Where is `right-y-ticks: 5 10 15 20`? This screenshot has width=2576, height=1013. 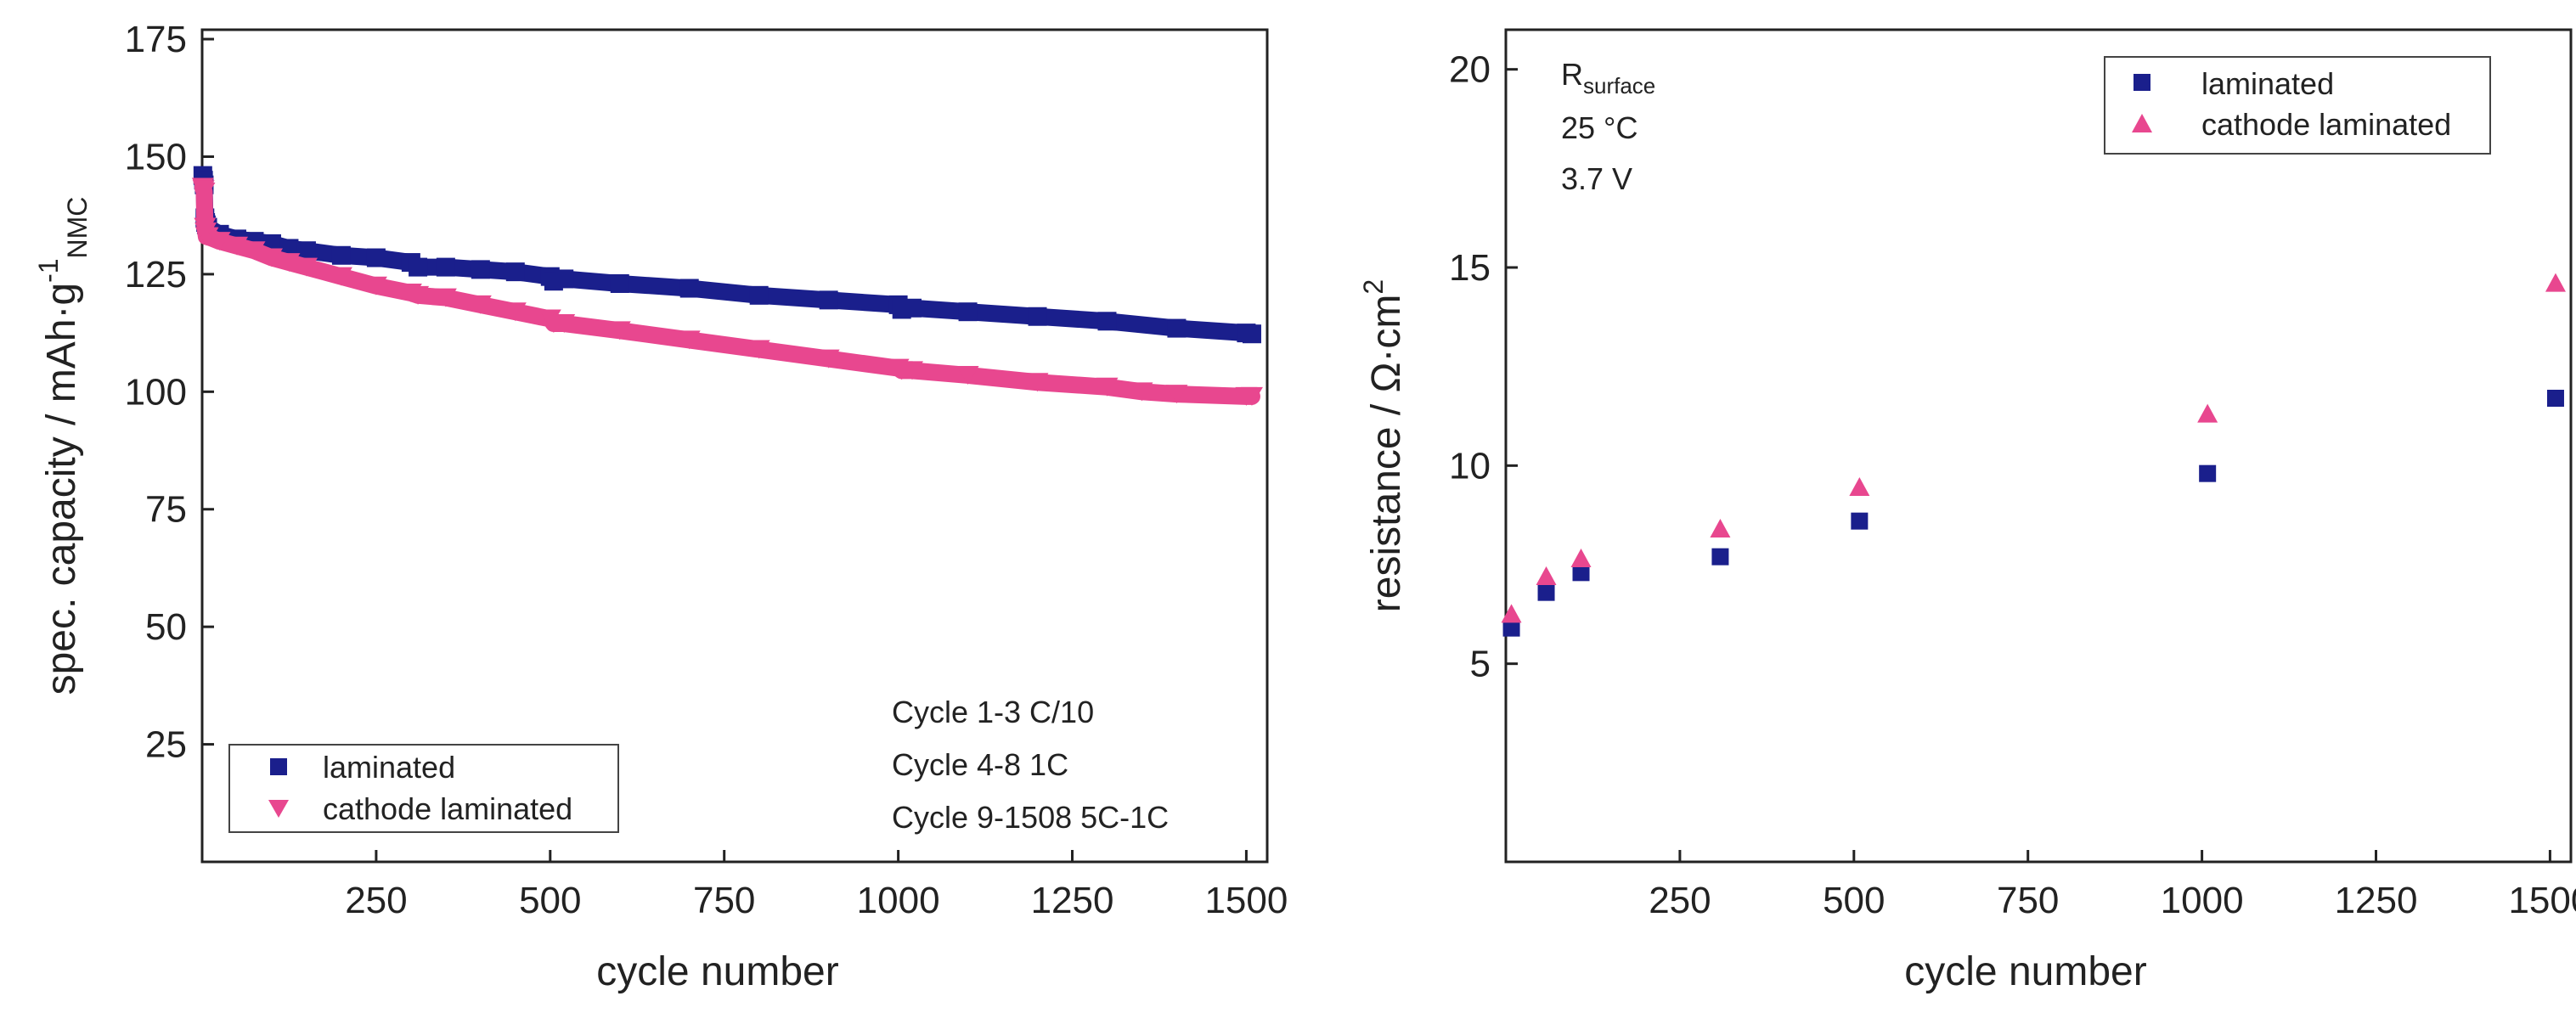 right-y-ticks: 5 10 15 20 is located at coordinates (1483, 367).